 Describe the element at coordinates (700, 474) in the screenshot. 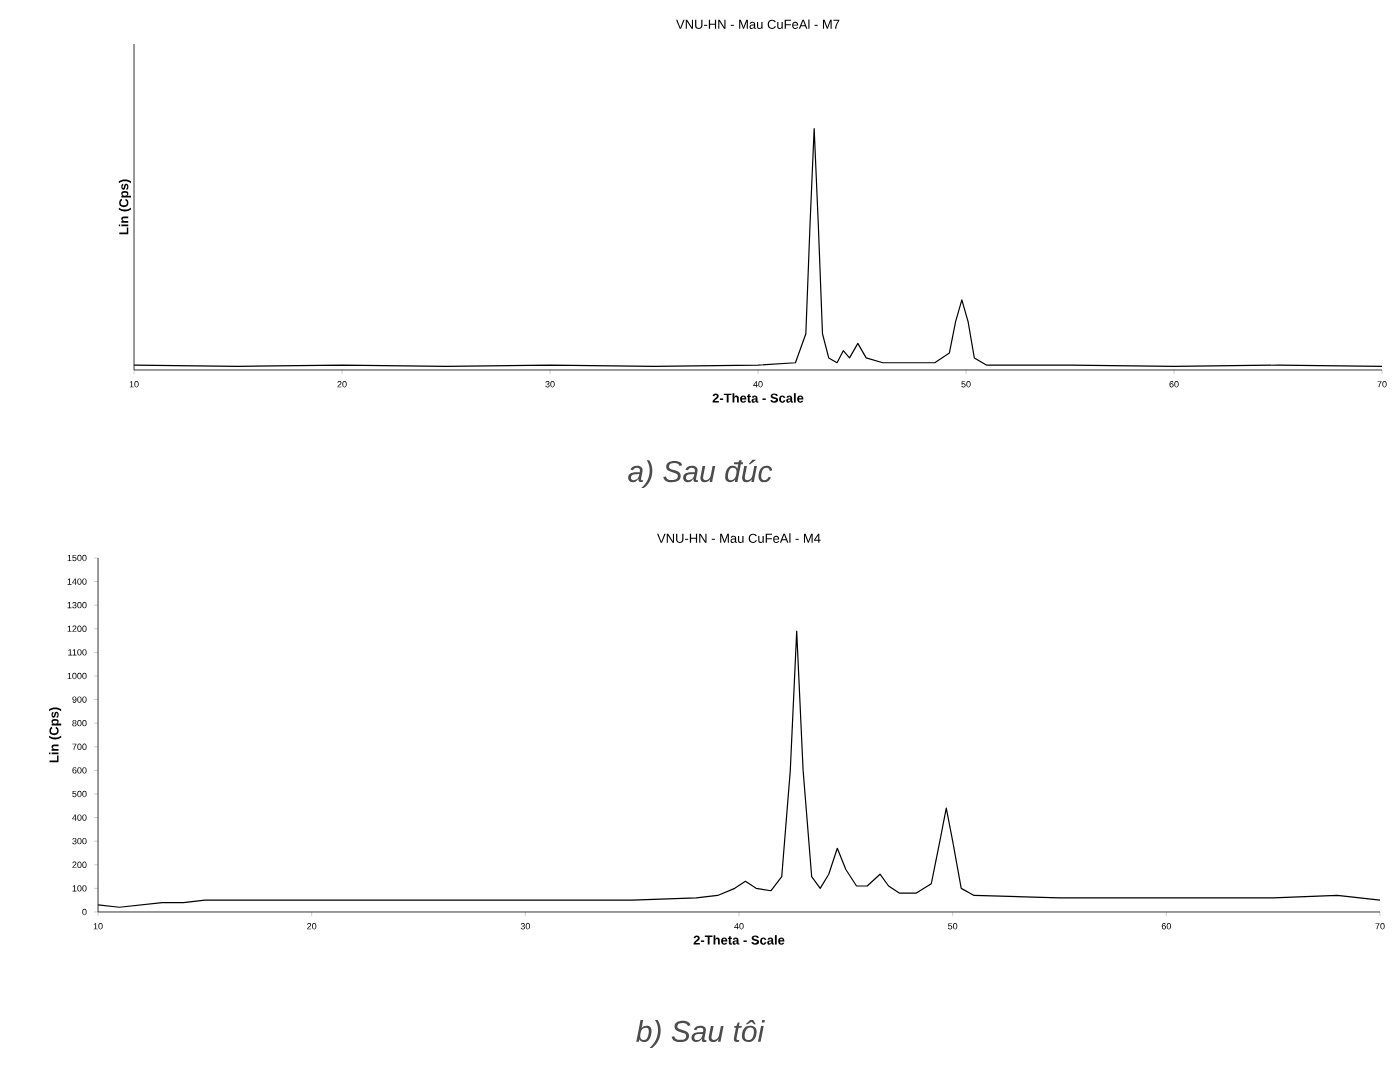

I see `text: a) Sau đúc` at that location.